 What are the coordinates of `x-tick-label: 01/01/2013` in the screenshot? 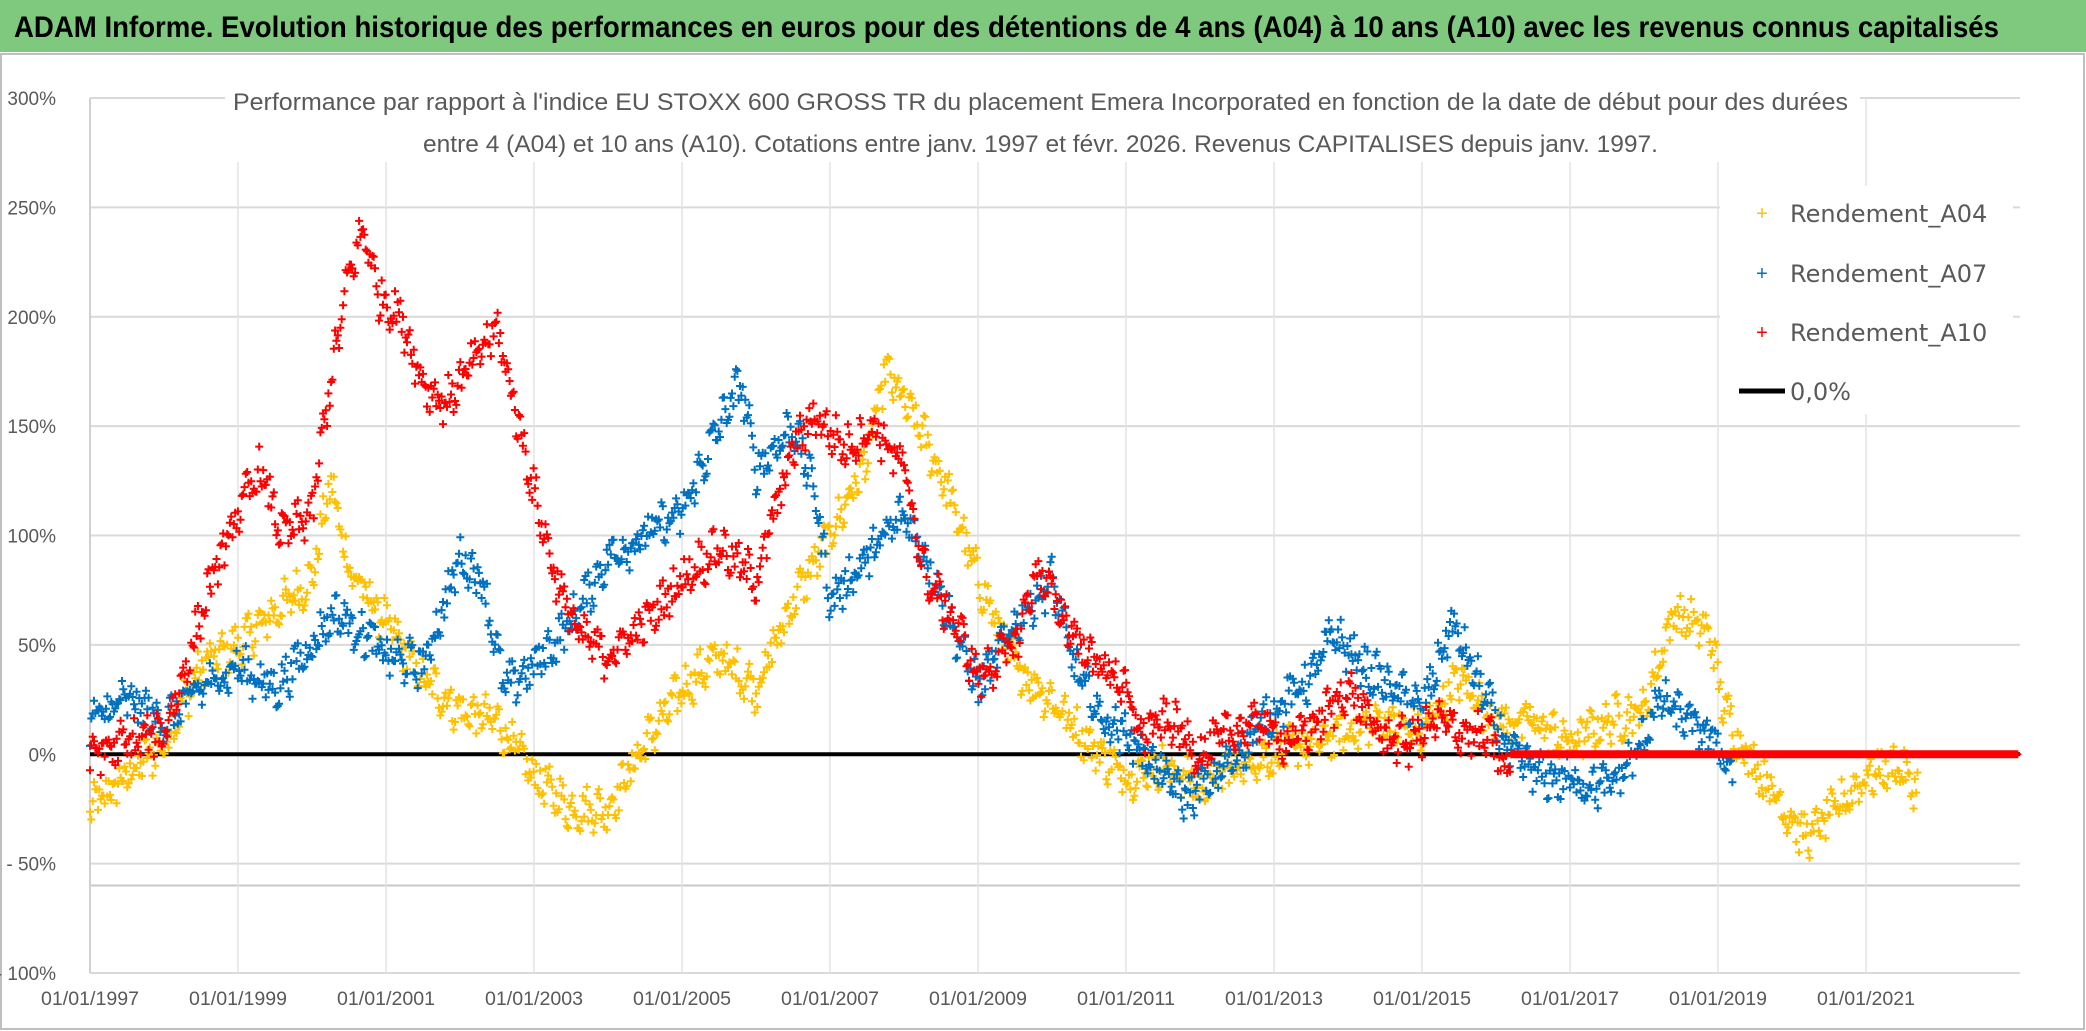 It's located at (1274, 999).